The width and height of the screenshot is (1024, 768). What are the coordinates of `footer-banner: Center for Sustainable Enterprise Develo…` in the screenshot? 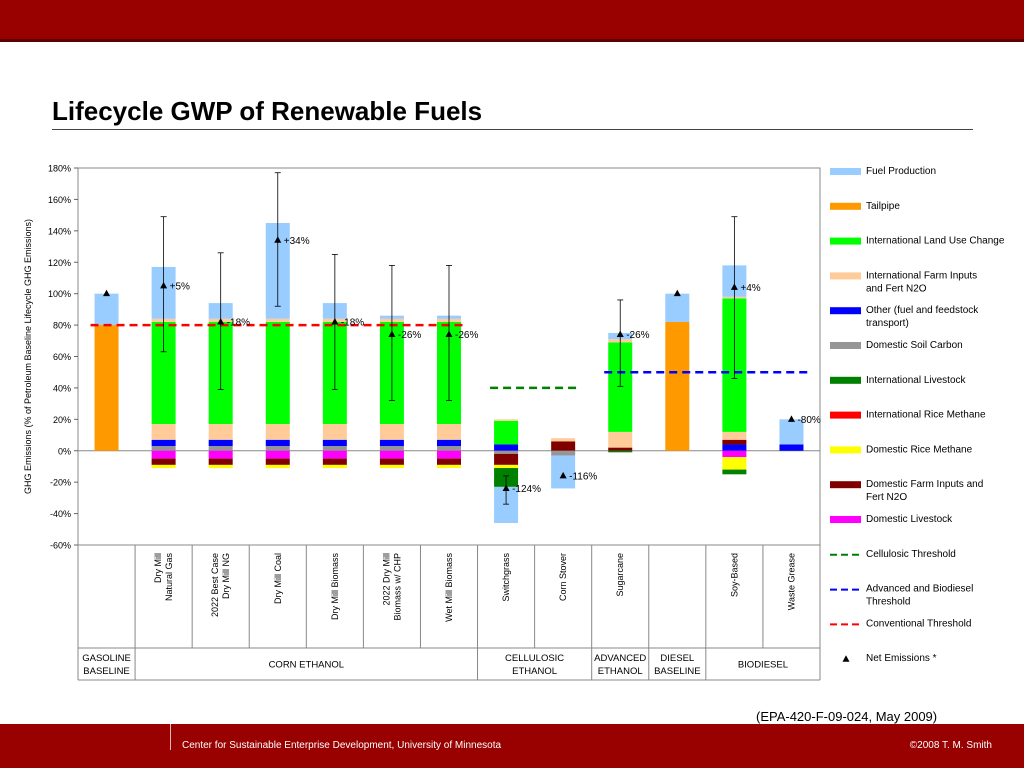 It's located at (512, 746).